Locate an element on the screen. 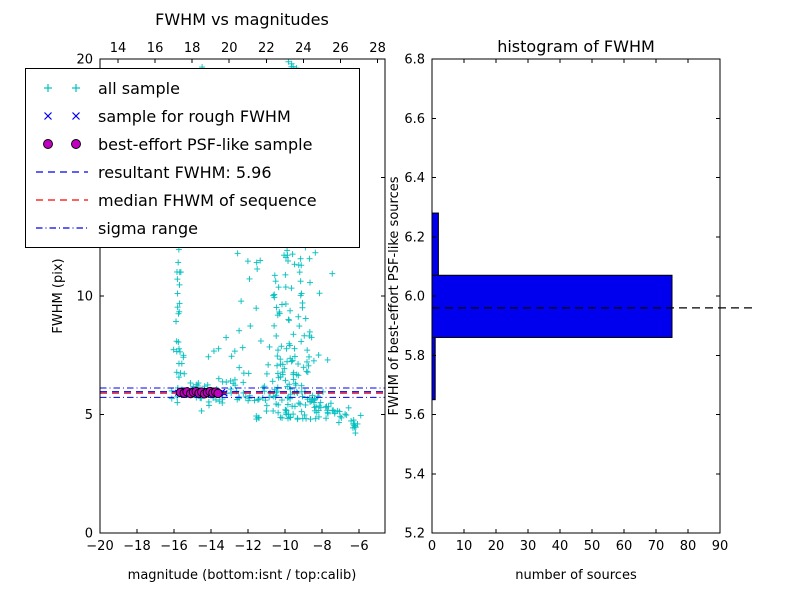 Image resolution: width=800 pixels, height=600 pixels. tick-label: 80 is located at coordinates (688, 546).